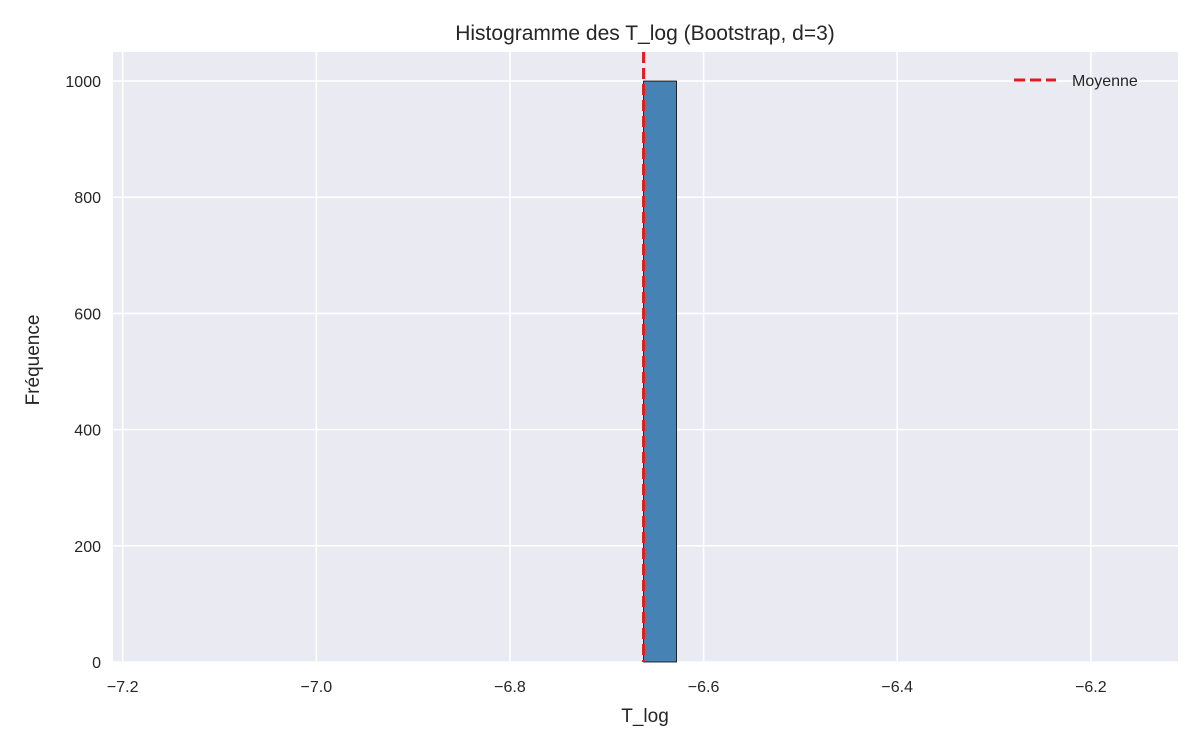 The height and width of the screenshot is (750, 1200). I want to click on x-tick-labels: −7.2 −7.0 −6.8 −6.6 −6.4 −6.2, so click(607, 687).